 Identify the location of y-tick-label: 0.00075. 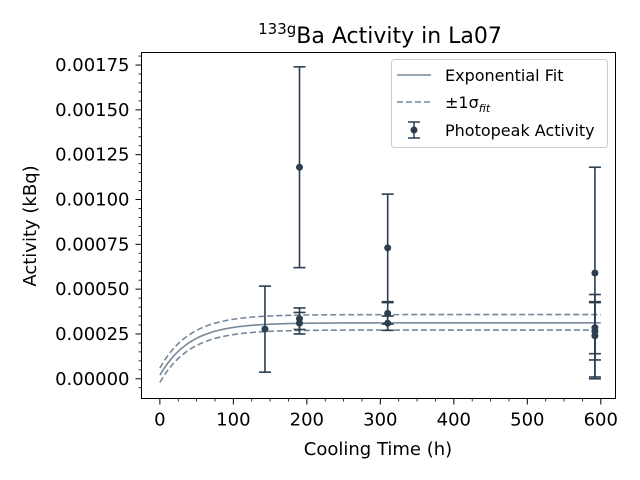
(92, 244).